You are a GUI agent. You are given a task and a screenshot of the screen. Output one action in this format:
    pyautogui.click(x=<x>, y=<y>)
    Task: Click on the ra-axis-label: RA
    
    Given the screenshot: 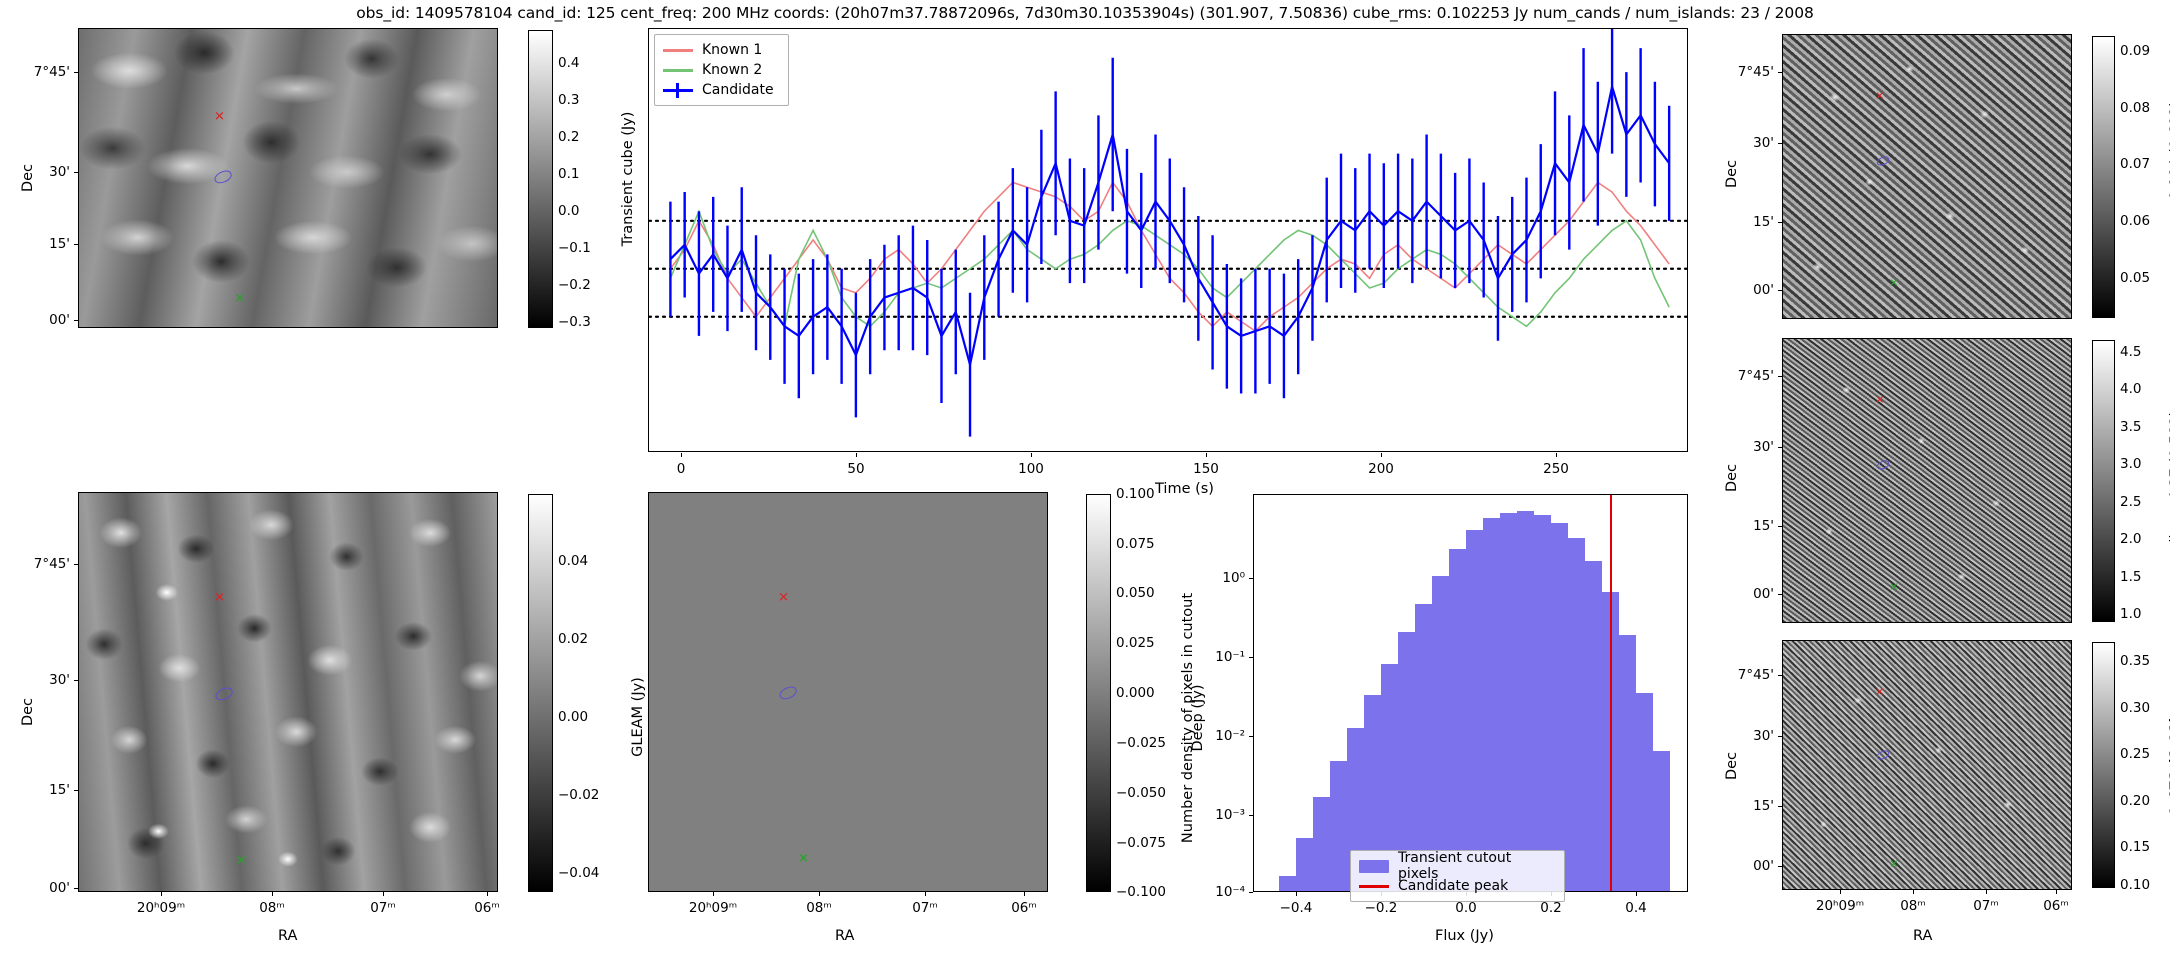 What is the action you would take?
    pyautogui.click(x=845, y=936)
    